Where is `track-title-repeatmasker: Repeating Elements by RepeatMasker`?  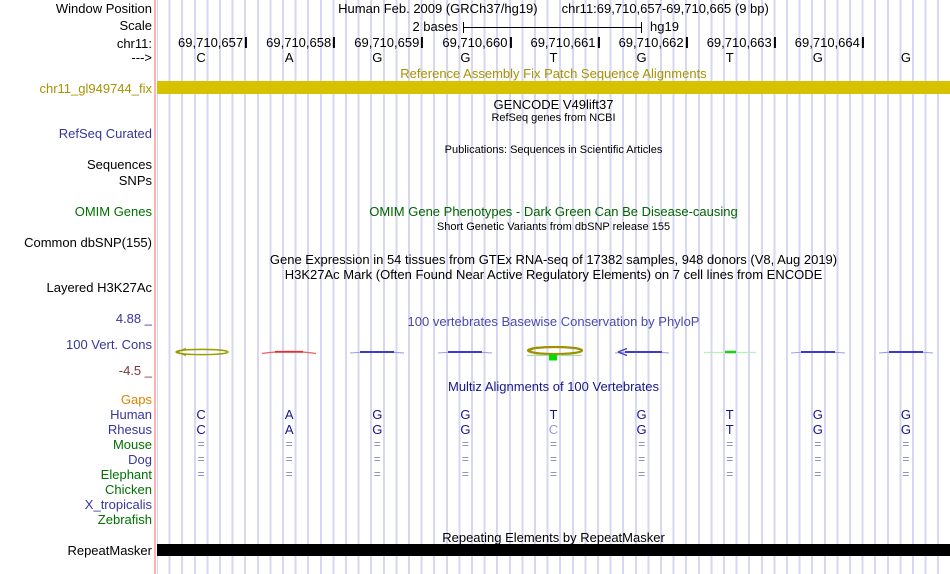
track-title-repeatmasker: Repeating Elements by RepeatMasker is located at coordinates (553, 537).